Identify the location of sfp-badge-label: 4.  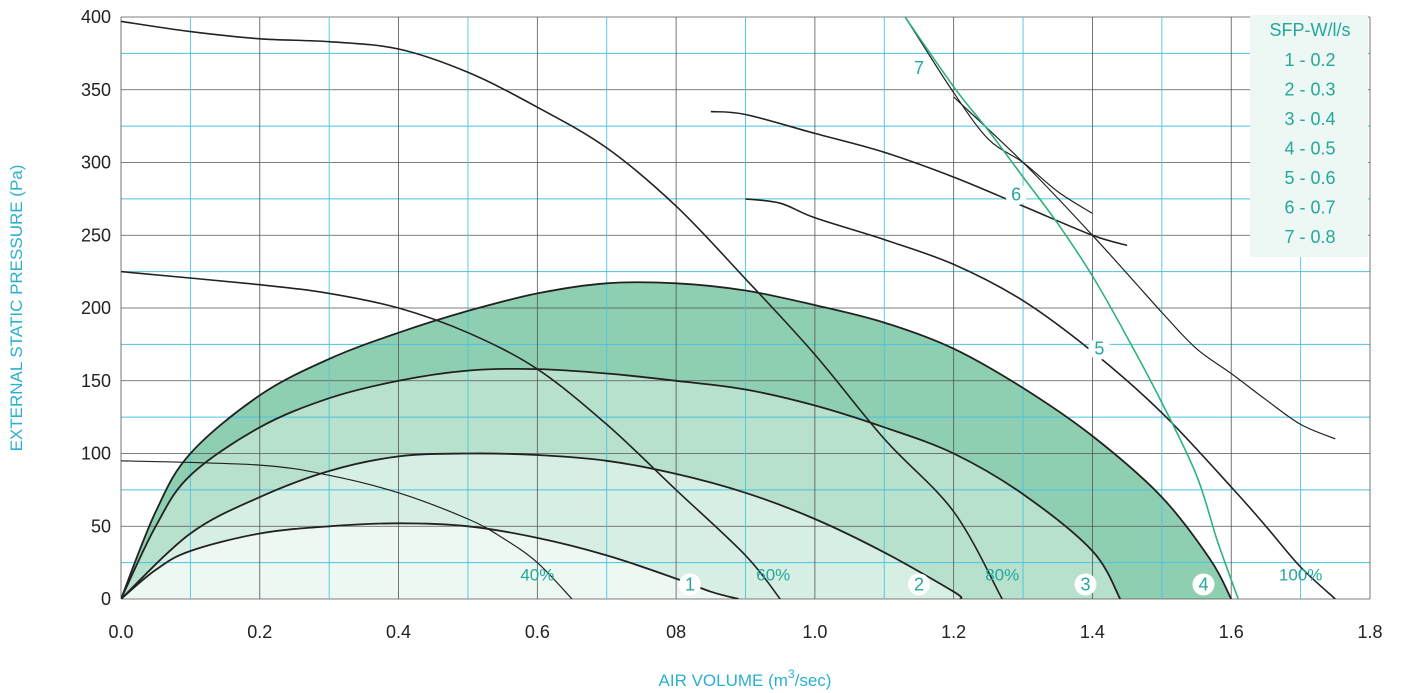
(1203, 584).